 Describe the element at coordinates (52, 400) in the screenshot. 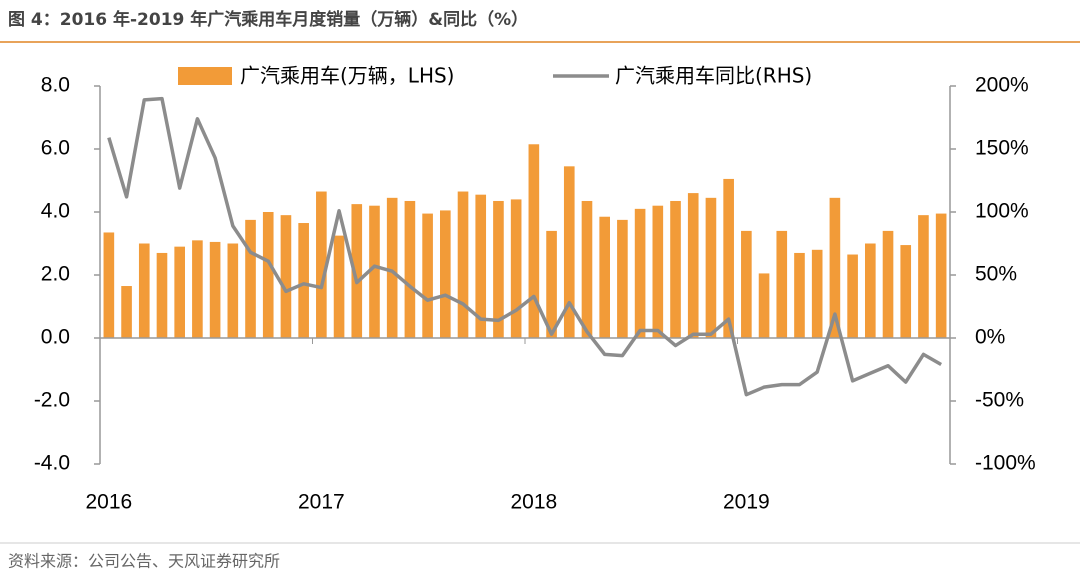

I see `y-tick-label: -2.0` at that location.